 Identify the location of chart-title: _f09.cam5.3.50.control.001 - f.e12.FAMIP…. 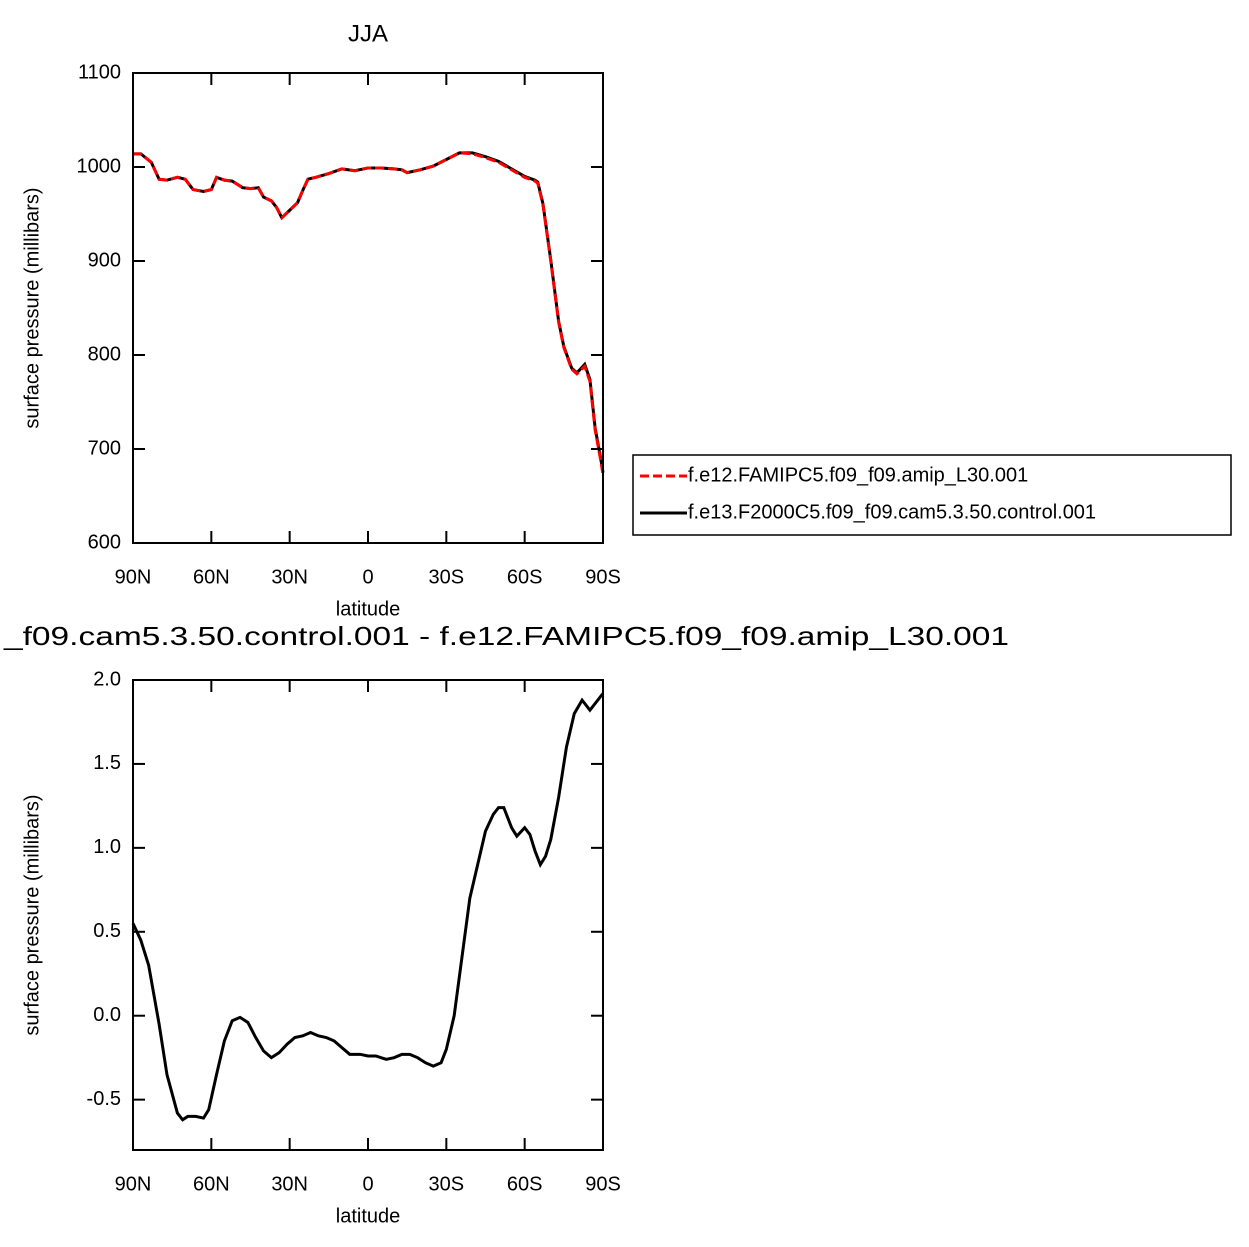
(506, 636).